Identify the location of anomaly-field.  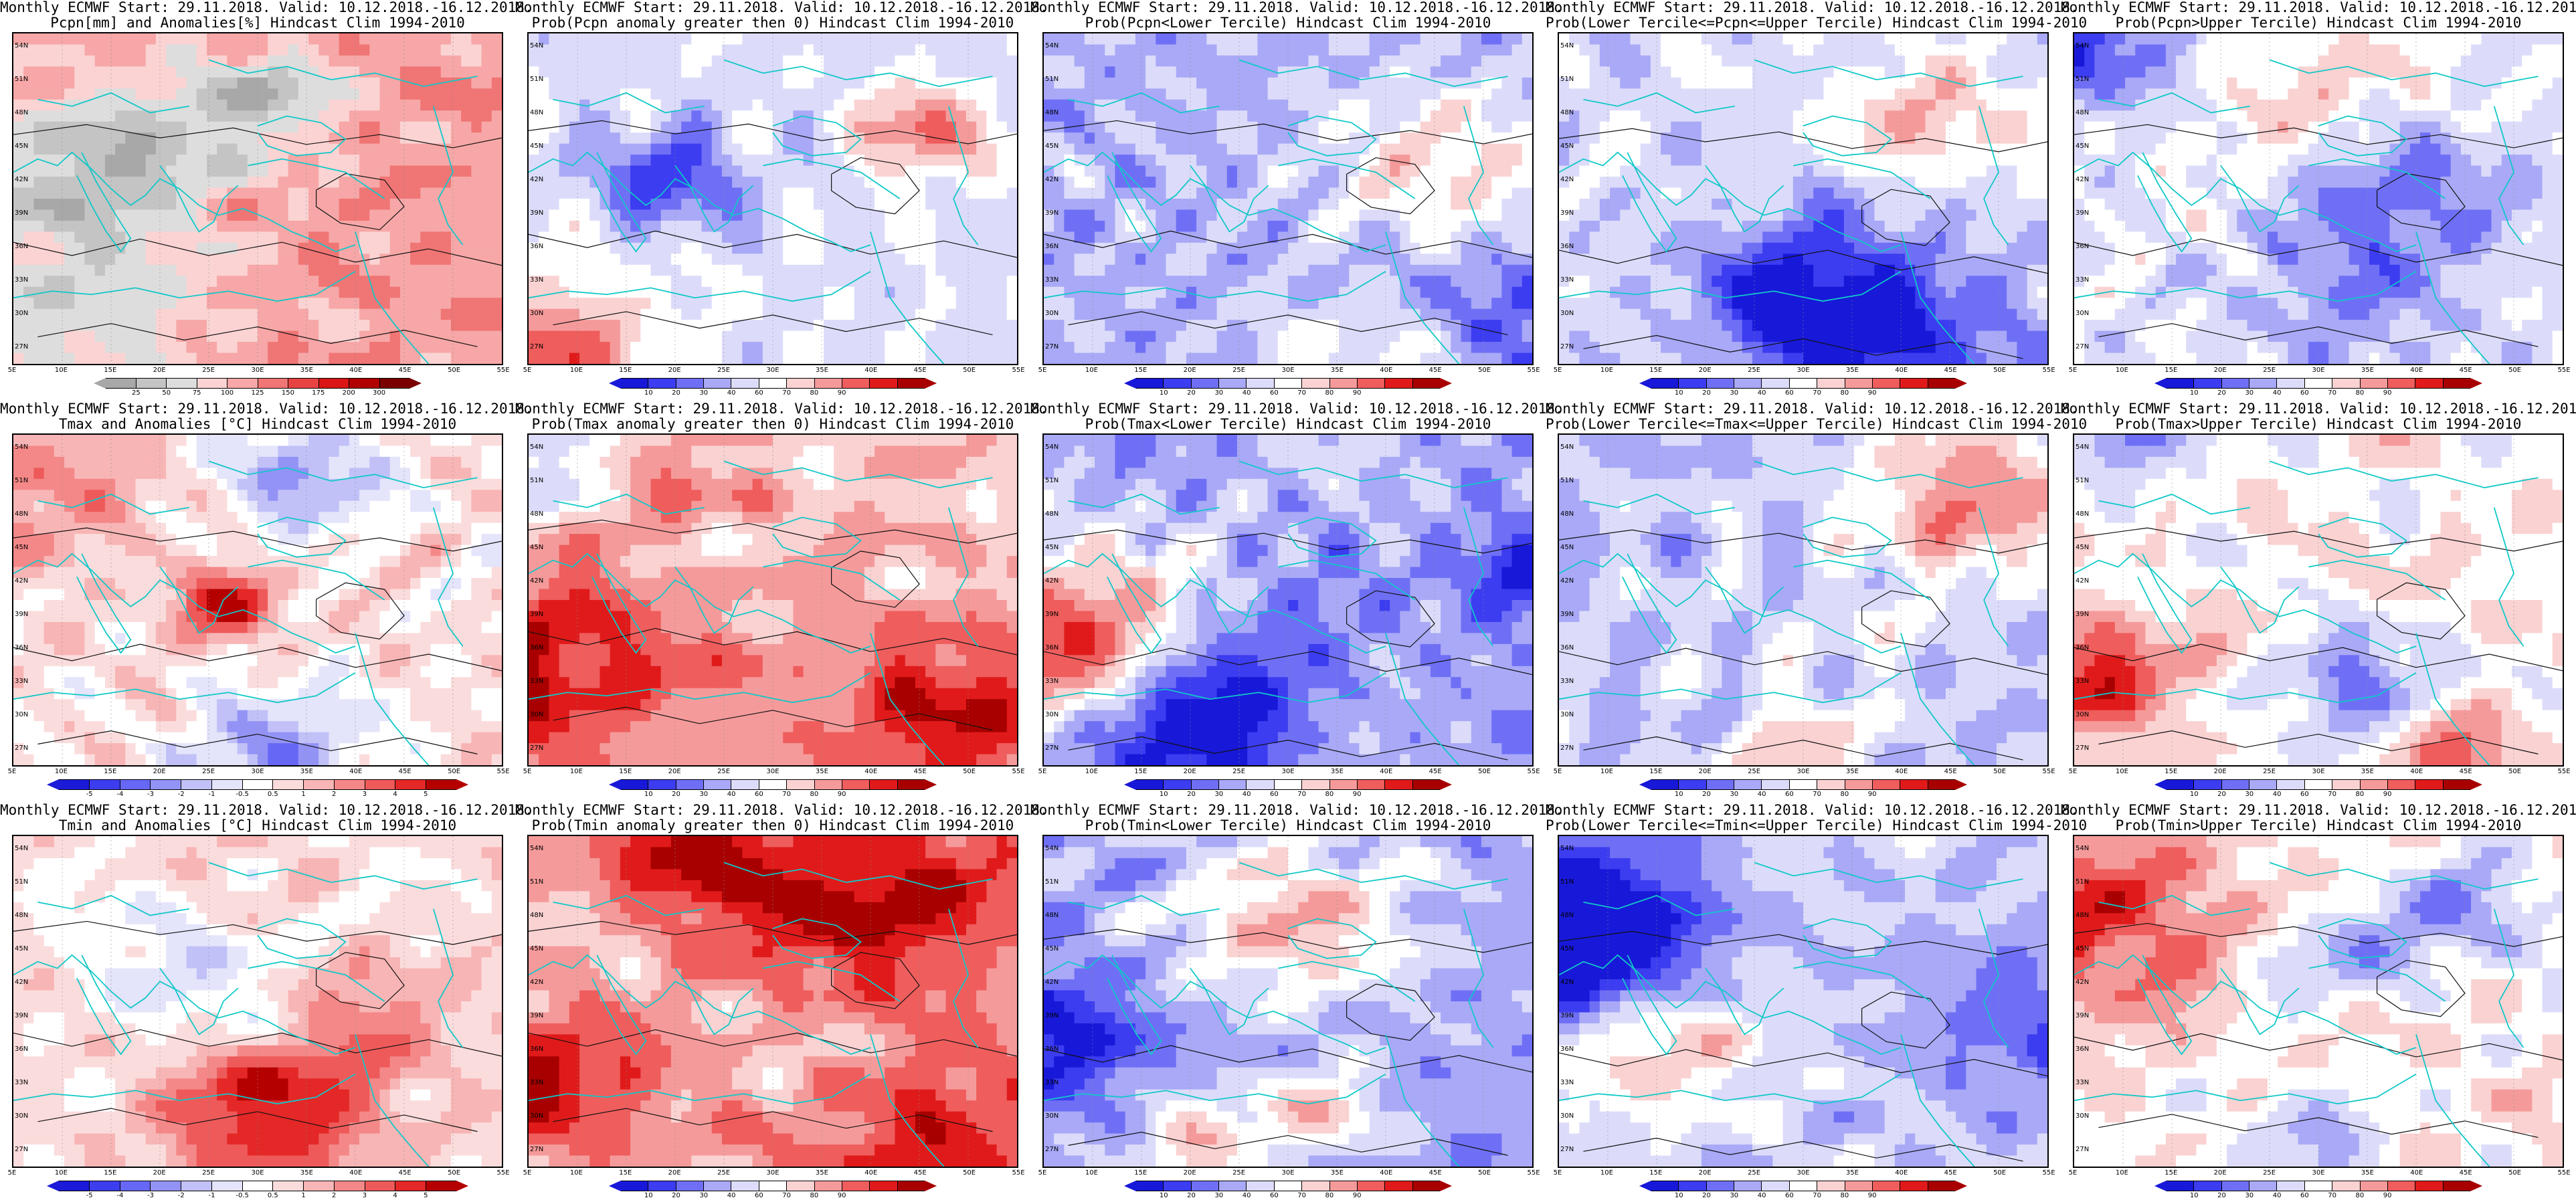
(1288, 198).